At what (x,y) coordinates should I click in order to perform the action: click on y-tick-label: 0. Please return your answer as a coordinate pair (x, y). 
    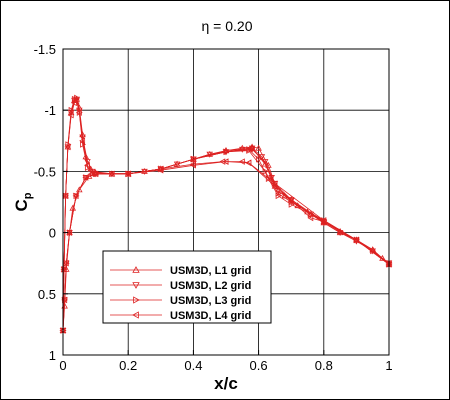
    Looking at the image, I should click on (52, 233).